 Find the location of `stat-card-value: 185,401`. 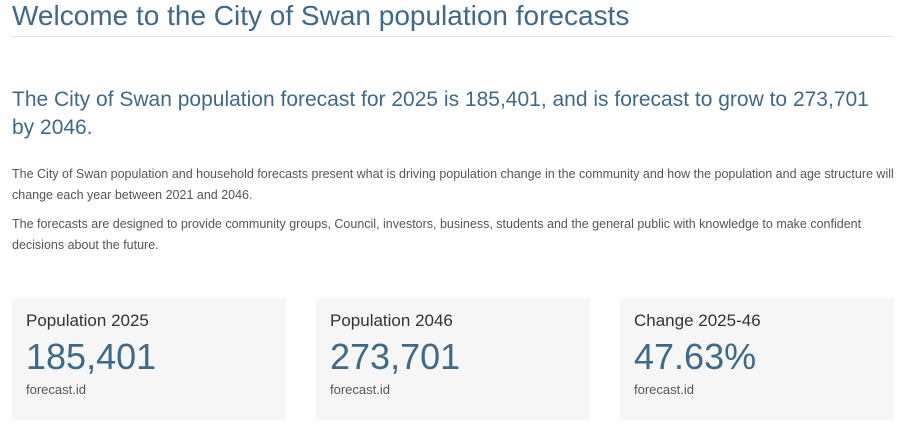

stat-card-value: 185,401 is located at coordinates (91, 356).